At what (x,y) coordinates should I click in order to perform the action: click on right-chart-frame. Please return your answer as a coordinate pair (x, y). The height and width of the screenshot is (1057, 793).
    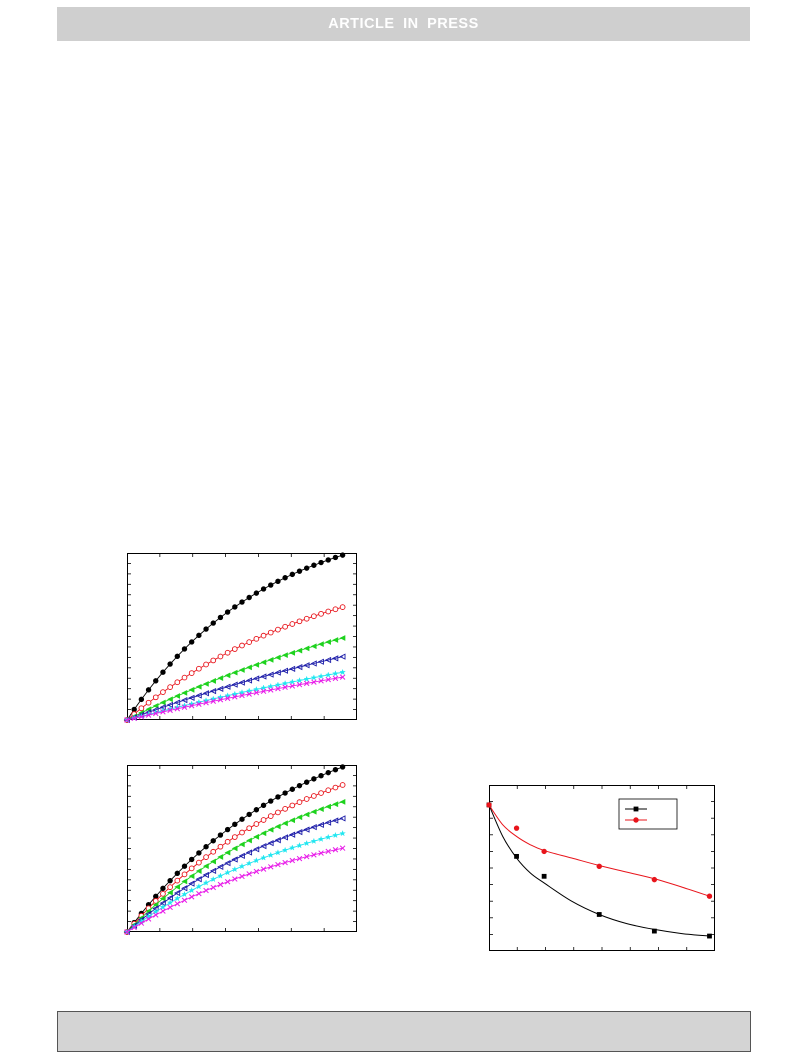
    Looking at the image, I should click on (602, 868).